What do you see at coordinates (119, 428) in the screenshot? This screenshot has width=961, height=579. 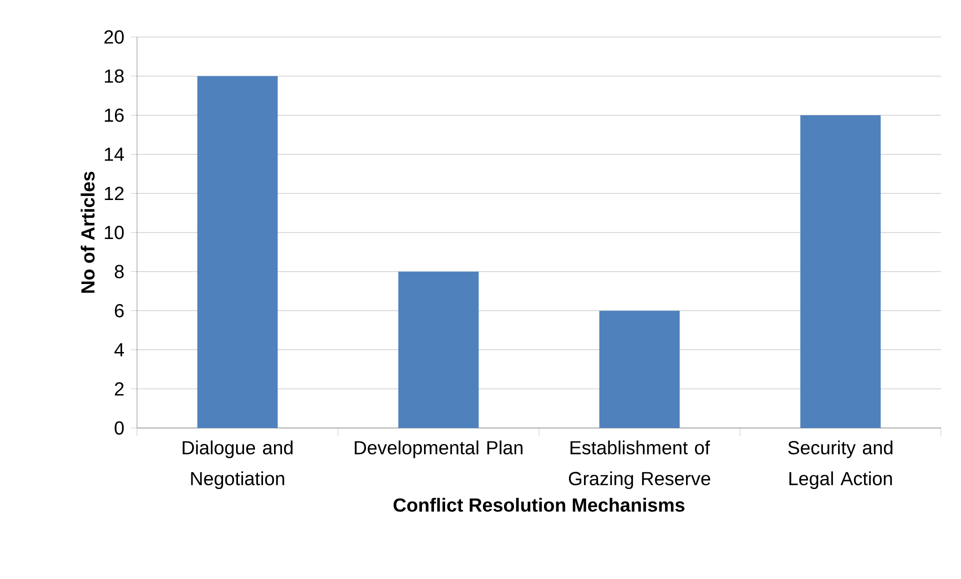 I see `y-tick-label: 0` at bounding box center [119, 428].